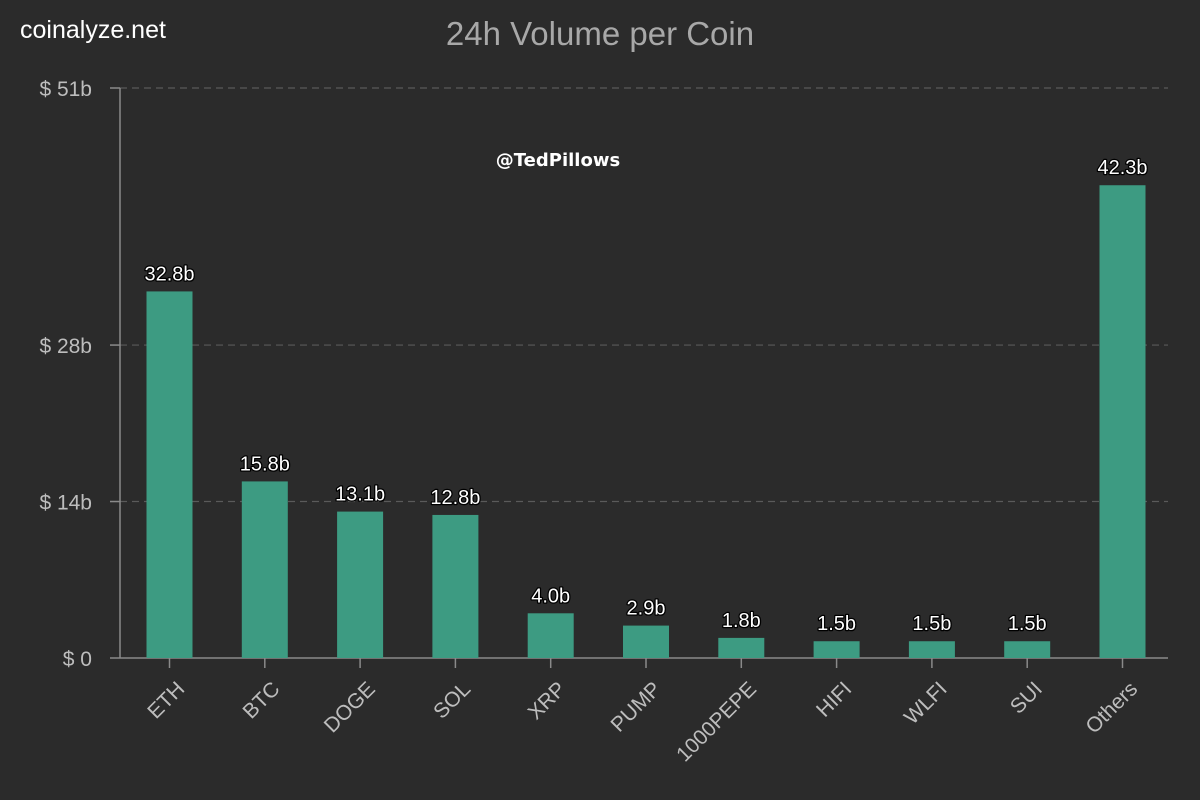 The image size is (1200, 800). I want to click on data-label: 13.1b, so click(360, 495).